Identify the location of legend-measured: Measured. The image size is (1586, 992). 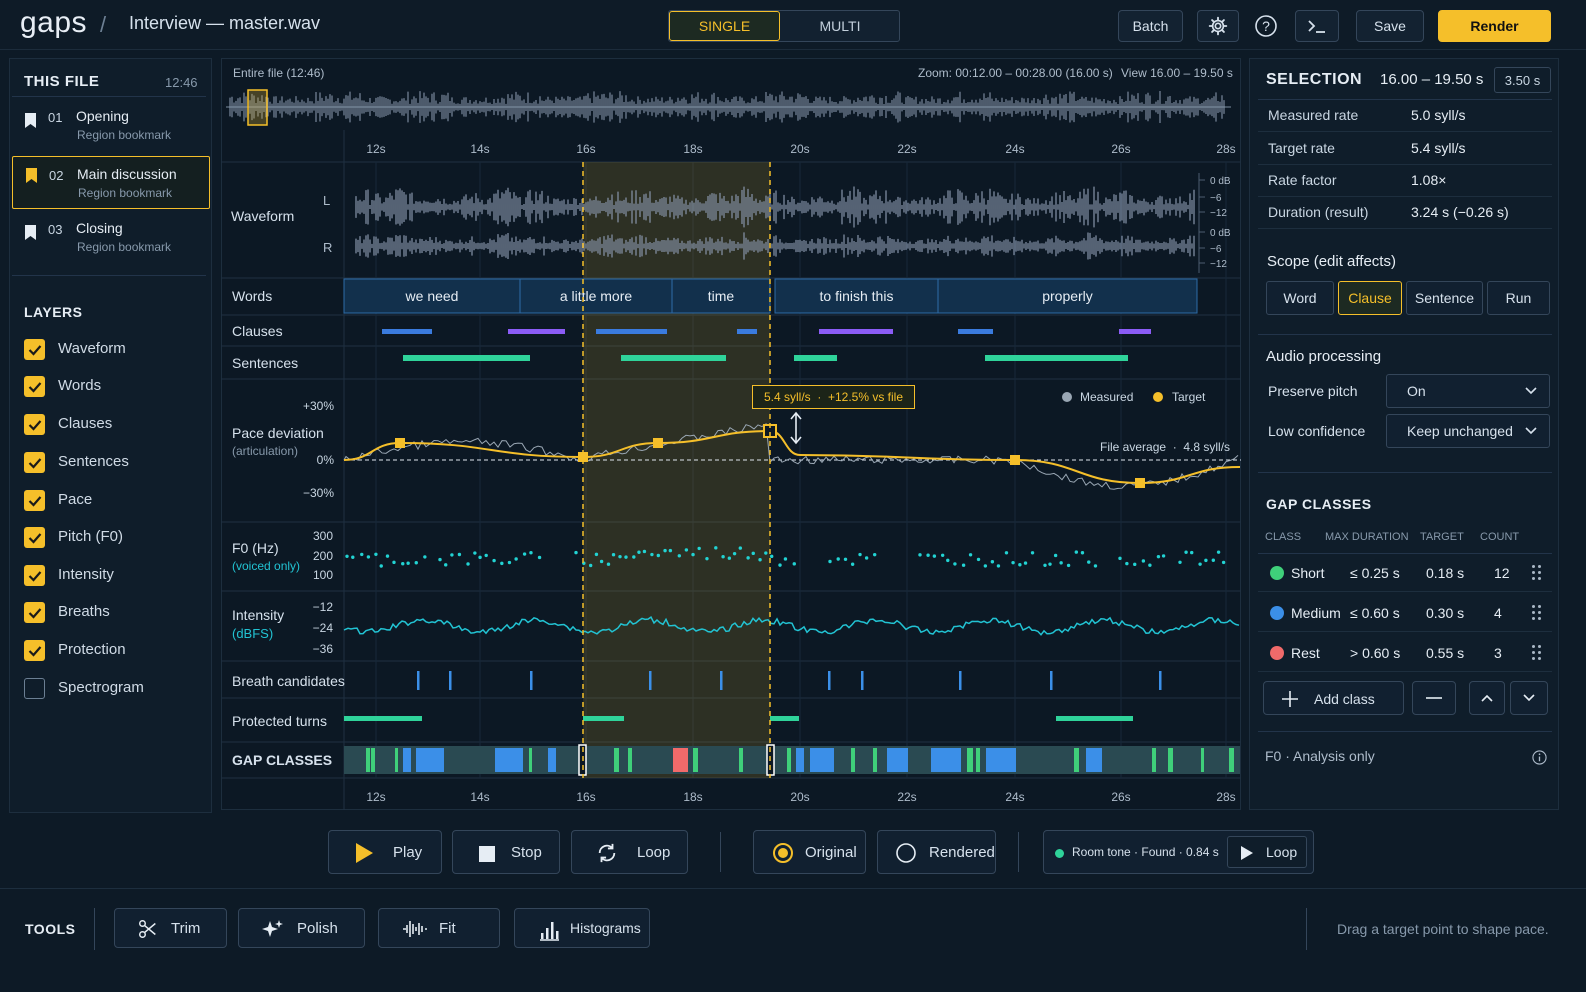
(1107, 397).